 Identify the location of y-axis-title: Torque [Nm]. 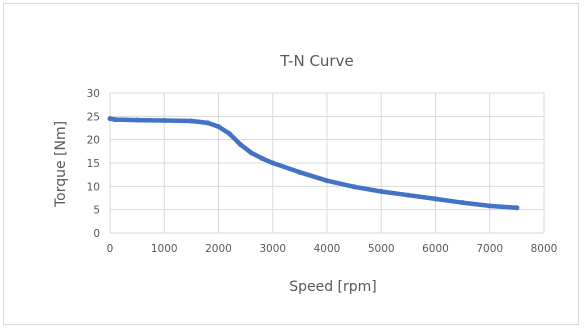
(61, 164).